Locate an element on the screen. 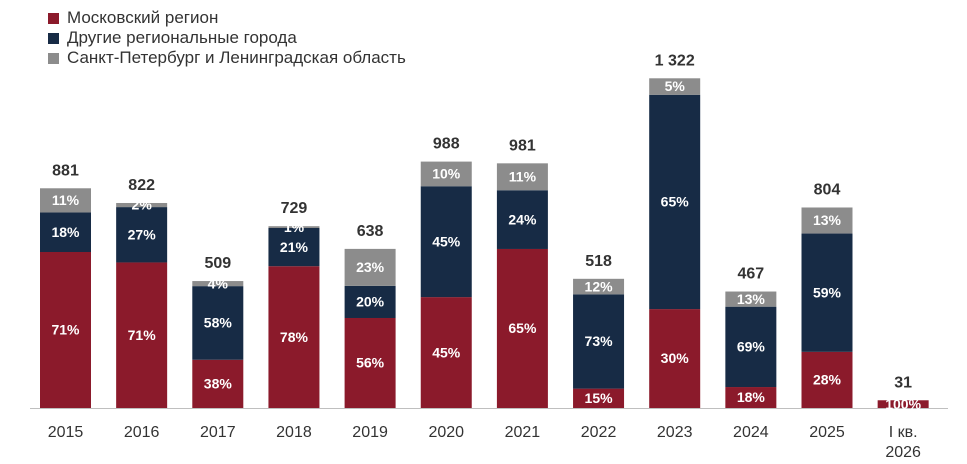  total-label-2: 509 is located at coordinates (217, 263).